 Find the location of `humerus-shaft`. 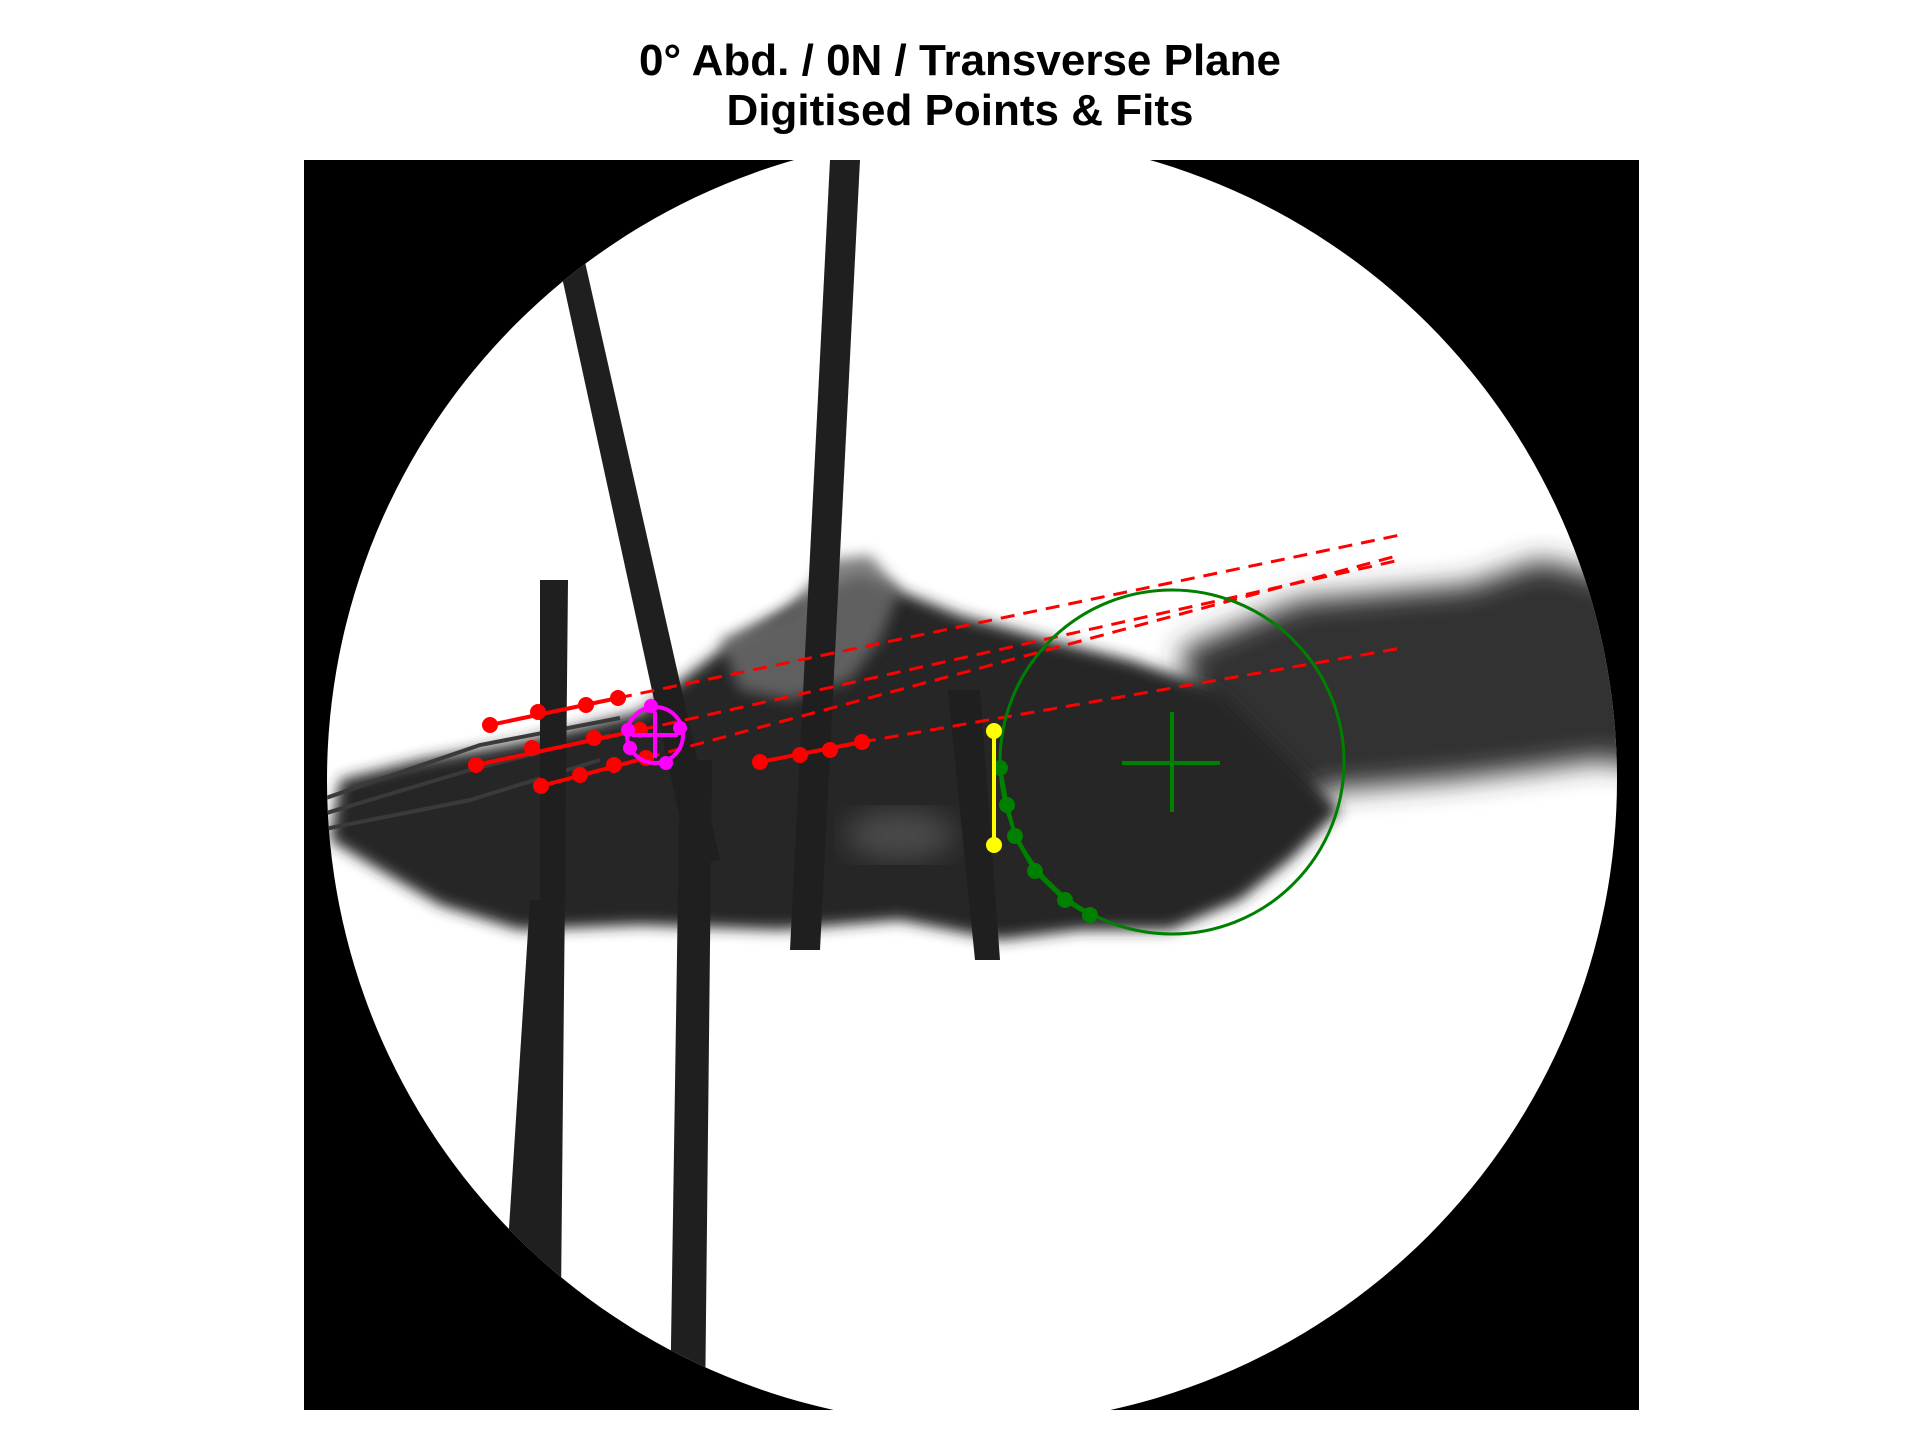

humerus-shaft is located at coordinates (1398, 695).